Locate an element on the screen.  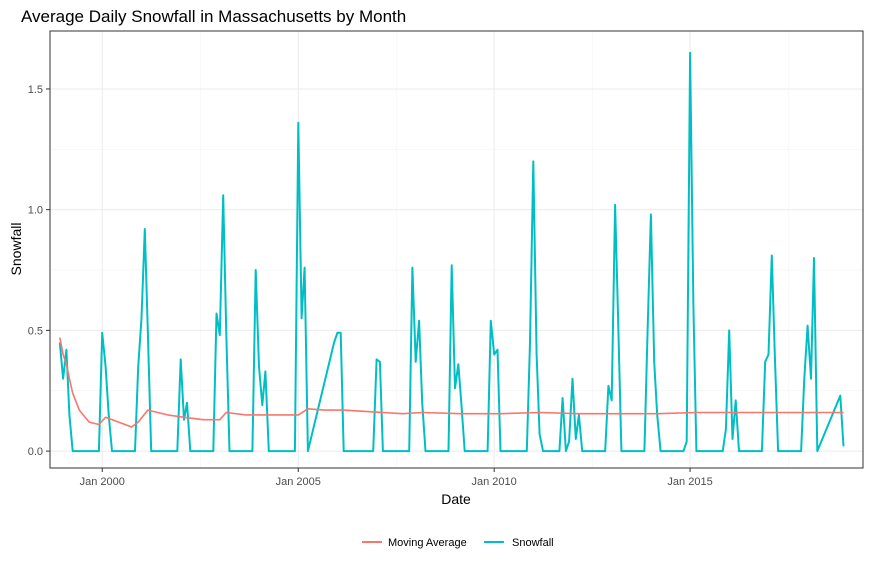
legend-label-snowfall: Snowfall is located at coordinates (533, 543).